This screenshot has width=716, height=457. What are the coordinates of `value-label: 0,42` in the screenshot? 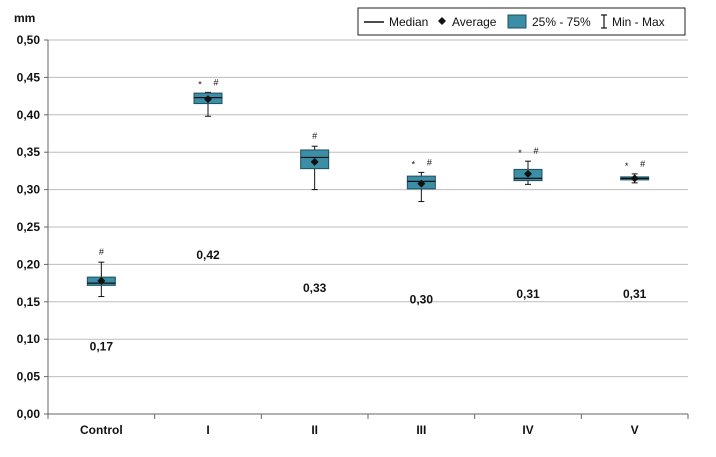 It's located at (208, 255).